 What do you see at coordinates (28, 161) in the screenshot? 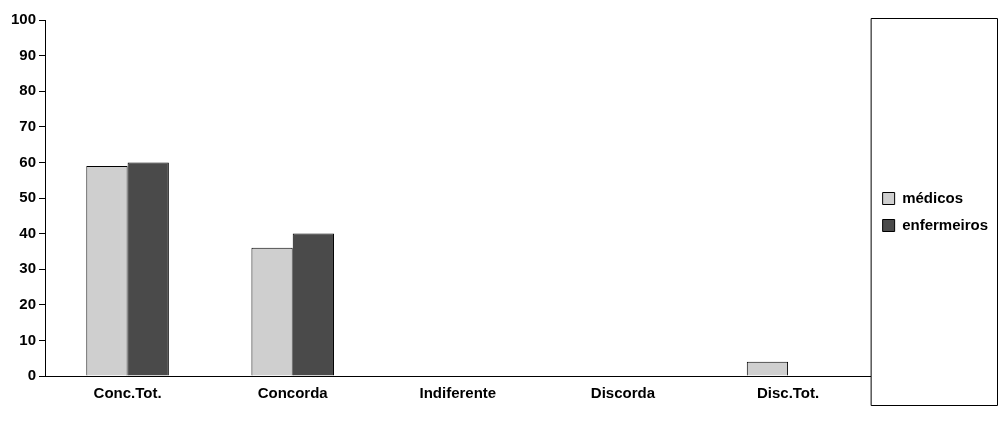
I see `y-tick-label: 60` at bounding box center [28, 161].